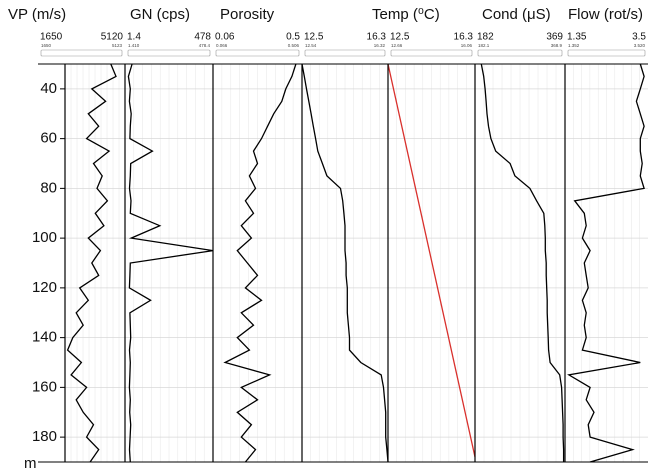 This screenshot has height=472, width=648. What do you see at coordinates (48, 138) in the screenshot?
I see `depth-tick-label: 60` at bounding box center [48, 138].